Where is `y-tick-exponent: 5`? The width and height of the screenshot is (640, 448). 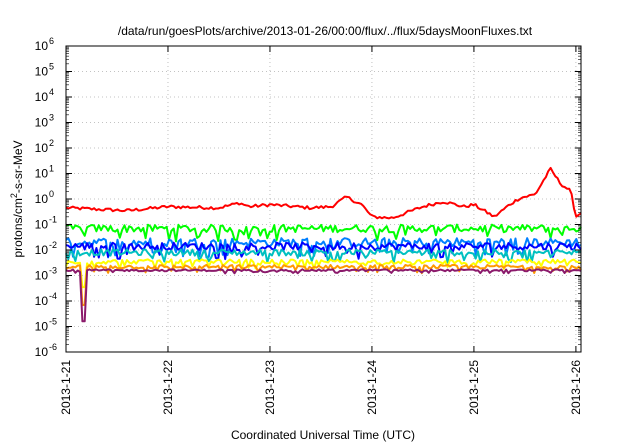 y-tick-exponent: 5 is located at coordinates (51, 67).